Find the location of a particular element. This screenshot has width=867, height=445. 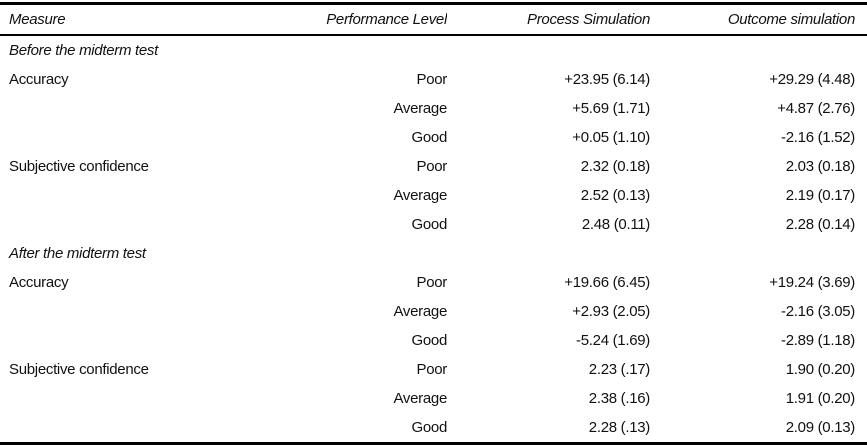

table-row: Good -5.24 (1.69) -2.89 (1.18) is located at coordinates (433, 340).